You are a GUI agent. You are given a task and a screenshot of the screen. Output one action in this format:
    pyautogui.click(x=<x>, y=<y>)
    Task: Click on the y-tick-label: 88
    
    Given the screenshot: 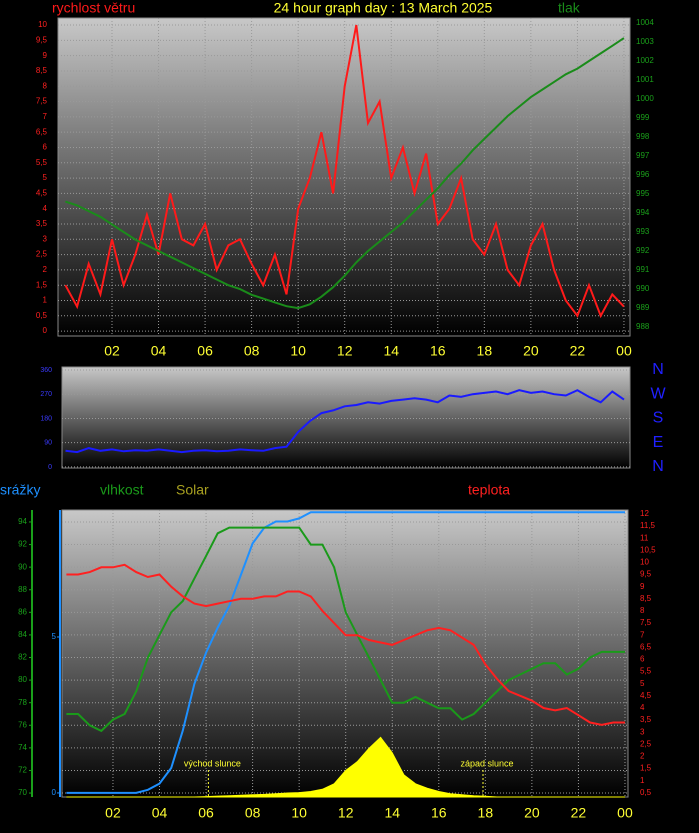 What is the action you would take?
    pyautogui.click(x=22, y=589)
    